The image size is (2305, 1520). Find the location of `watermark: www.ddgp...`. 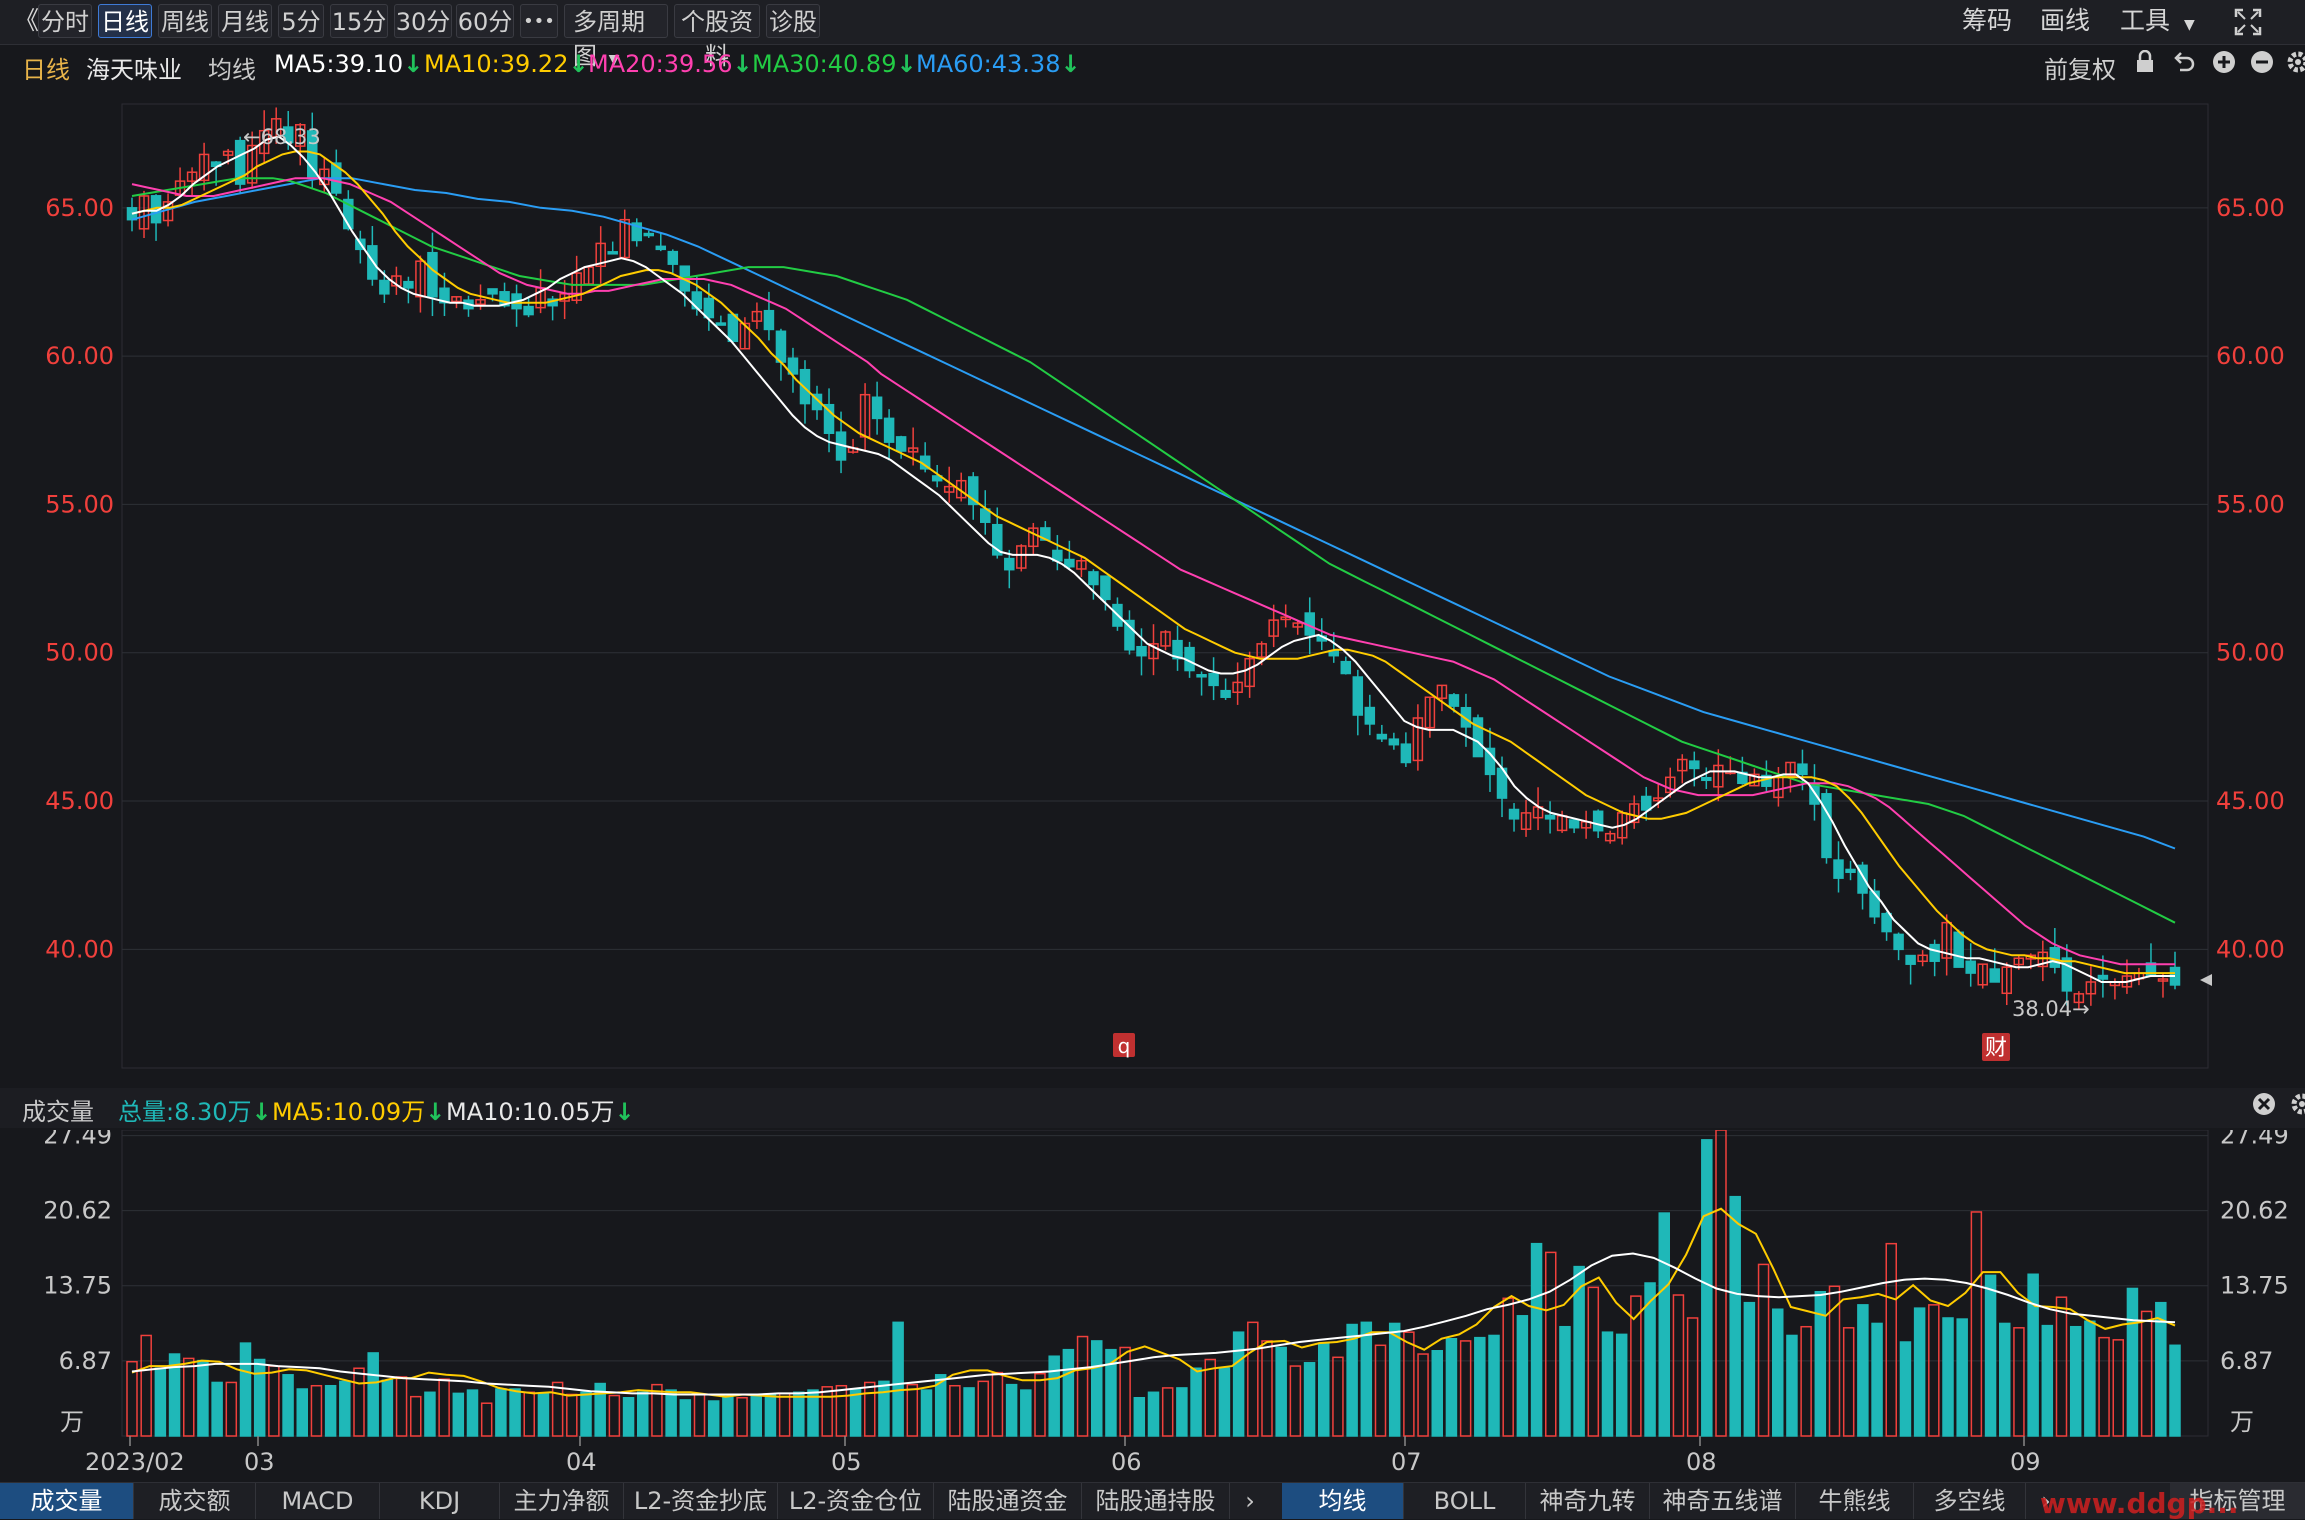

watermark: www.ddgp... is located at coordinates (2139, 1503).